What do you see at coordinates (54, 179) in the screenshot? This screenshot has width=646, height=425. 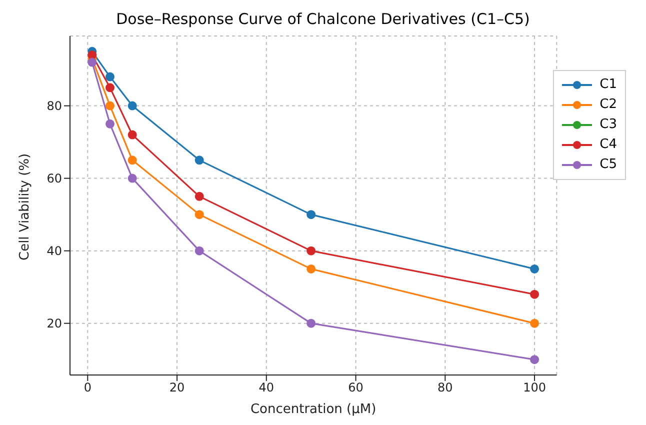 I see `y-tick-label: 60` at bounding box center [54, 179].